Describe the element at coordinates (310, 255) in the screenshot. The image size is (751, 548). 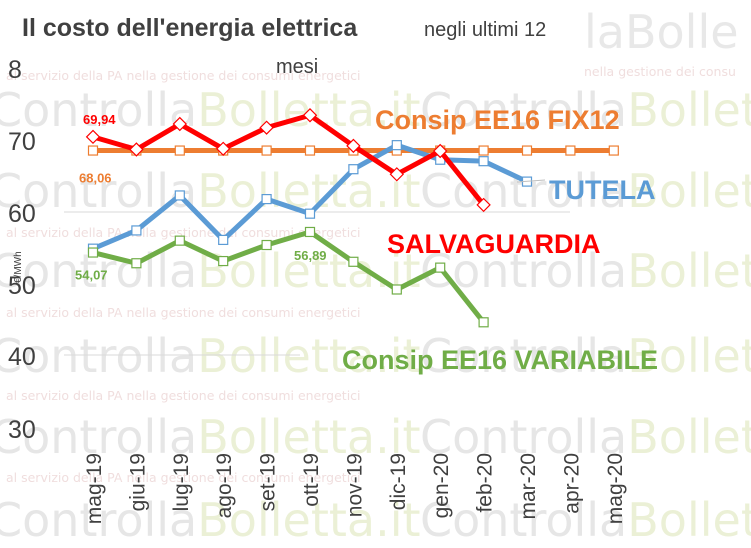
I see `data-label: 56,89` at that location.